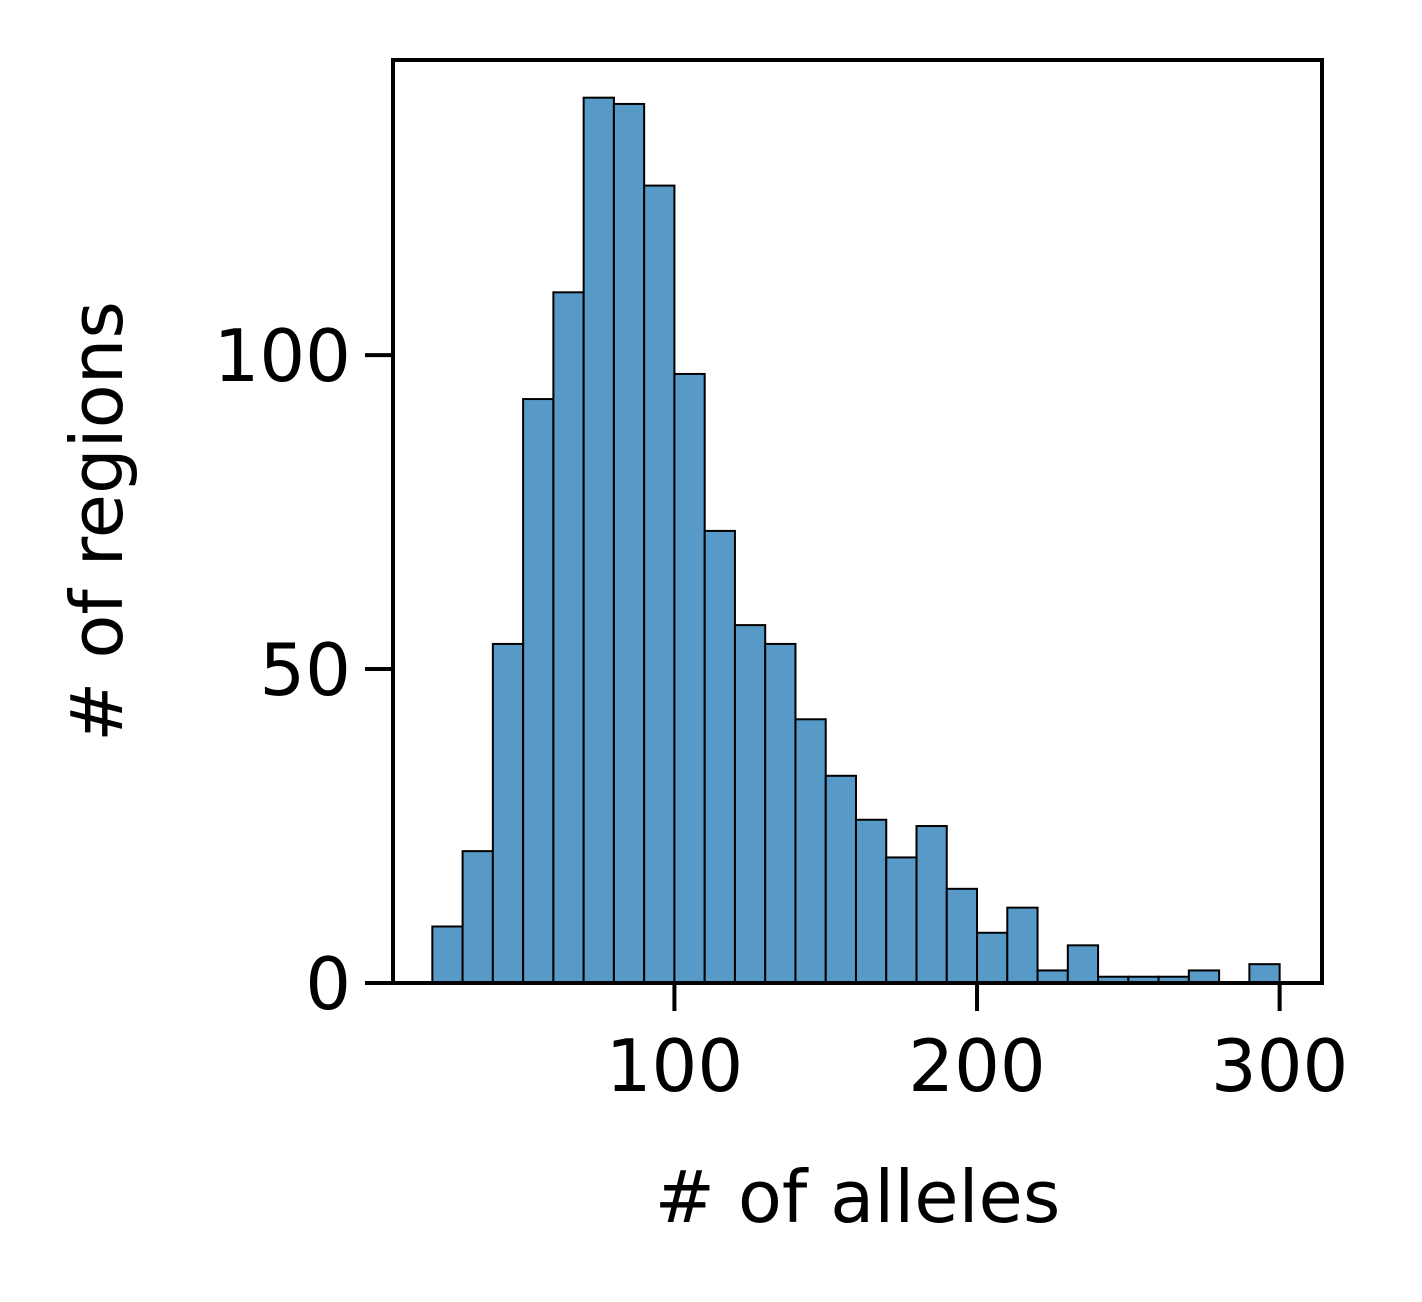  What do you see at coordinates (976, 1066) in the screenshot?
I see `x-tick-label: 200` at bounding box center [976, 1066].